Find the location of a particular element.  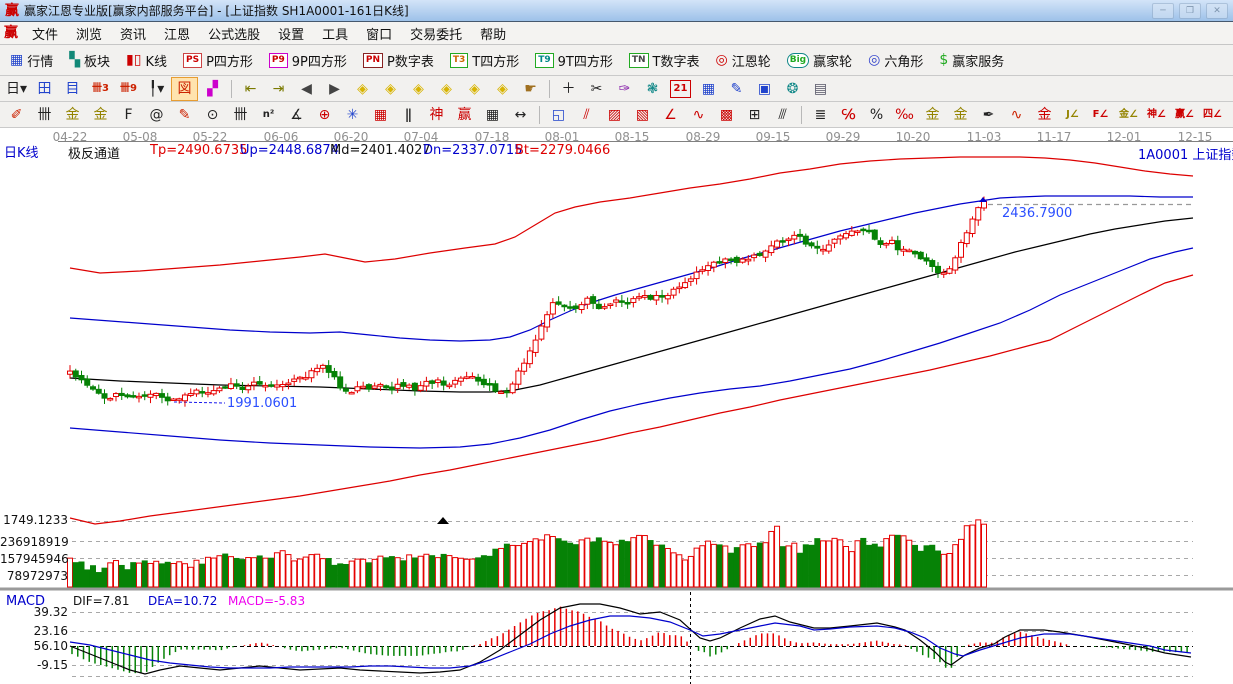

shen-grid-icon: 神 is located at coordinates (436, 114).